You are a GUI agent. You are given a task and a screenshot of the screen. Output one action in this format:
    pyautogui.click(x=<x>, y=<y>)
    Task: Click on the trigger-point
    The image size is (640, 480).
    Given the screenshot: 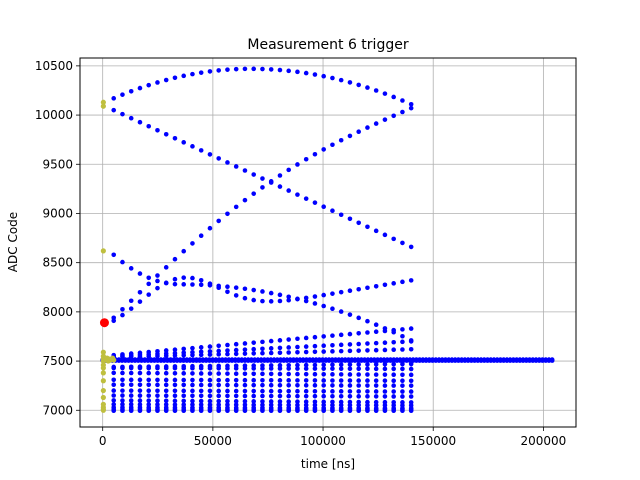 What is the action you would take?
    pyautogui.click(x=104, y=323)
    